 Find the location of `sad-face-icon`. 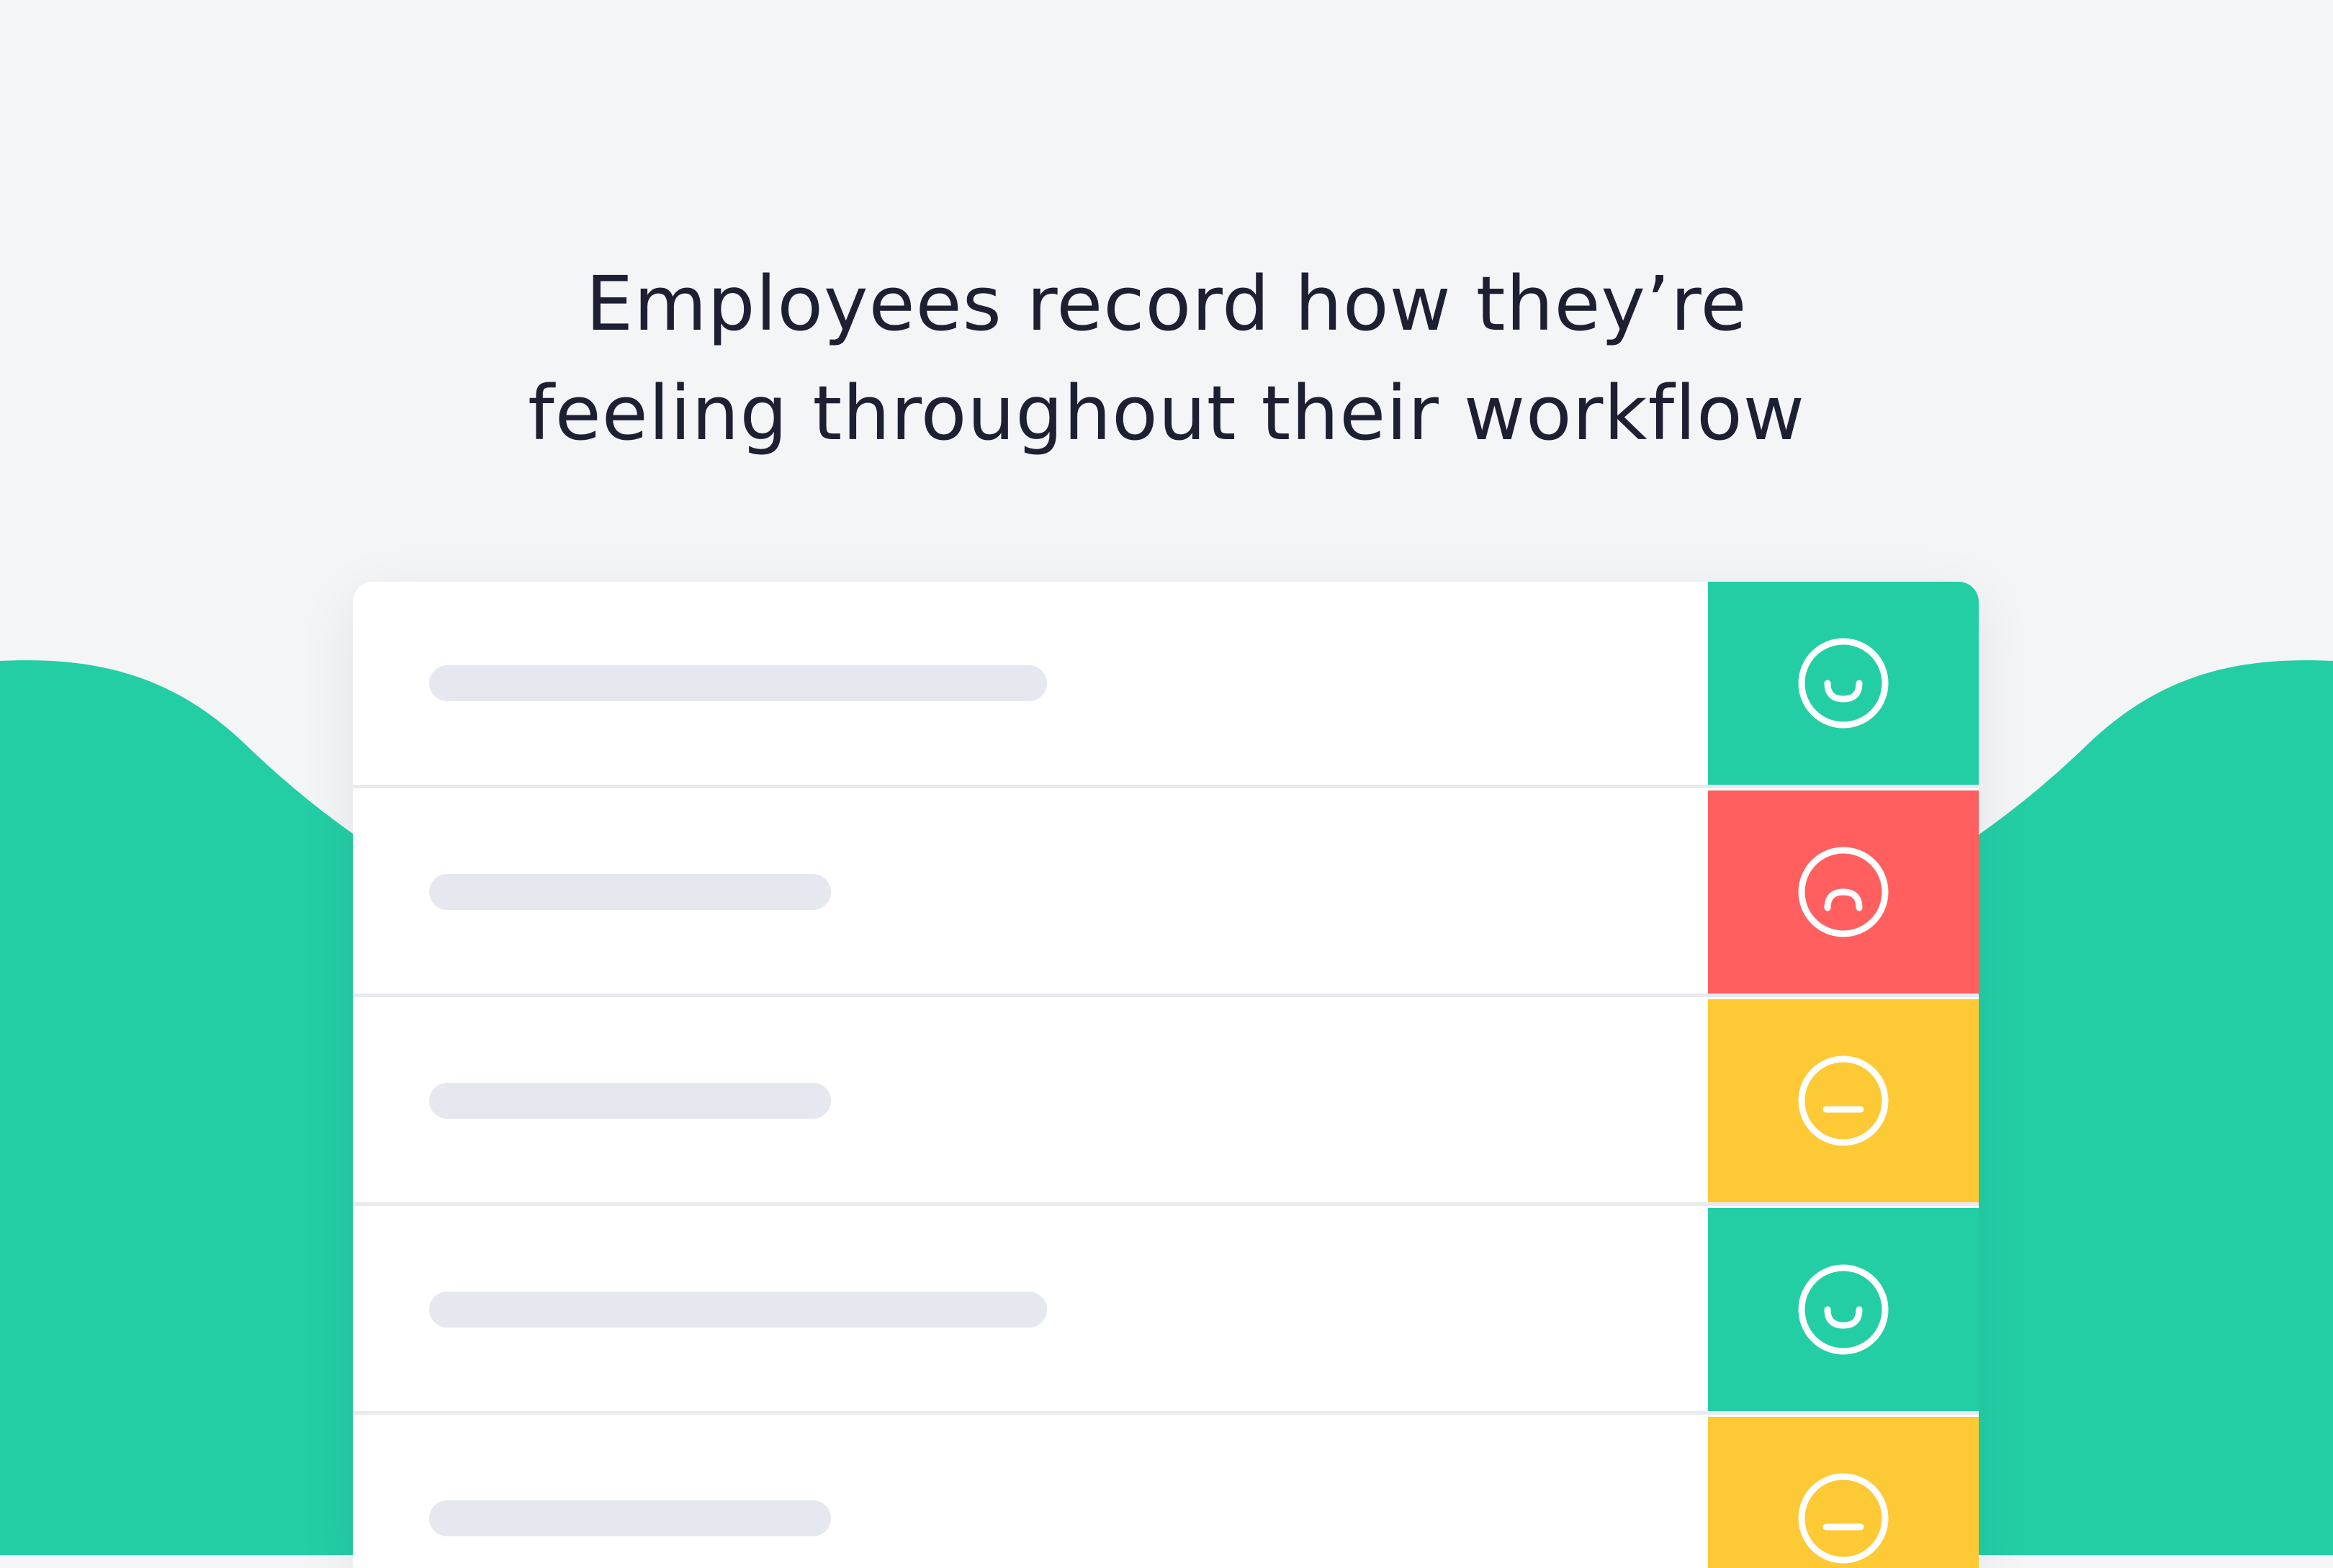

sad-face-icon is located at coordinates (1843, 892).